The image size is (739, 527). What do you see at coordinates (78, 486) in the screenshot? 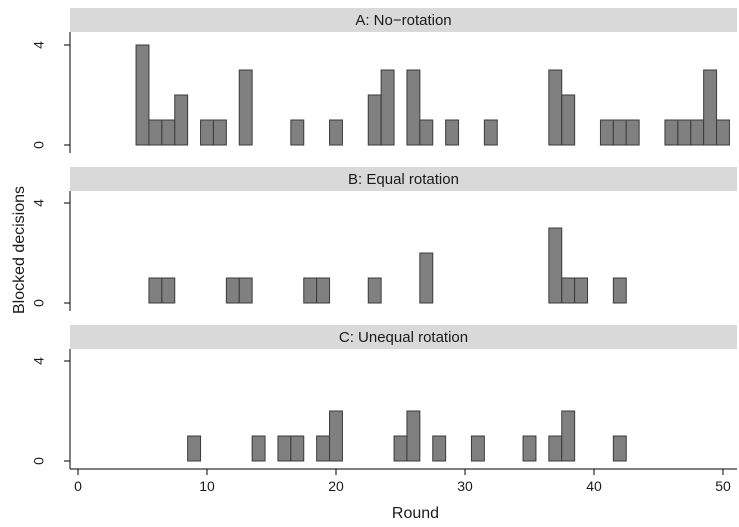
I see `x-tick-label: 0` at bounding box center [78, 486].